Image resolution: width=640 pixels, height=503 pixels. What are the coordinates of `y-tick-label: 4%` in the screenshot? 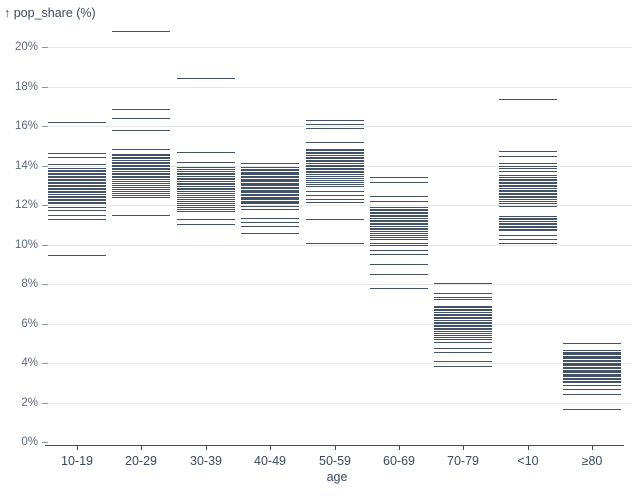 It's located at (29, 363).